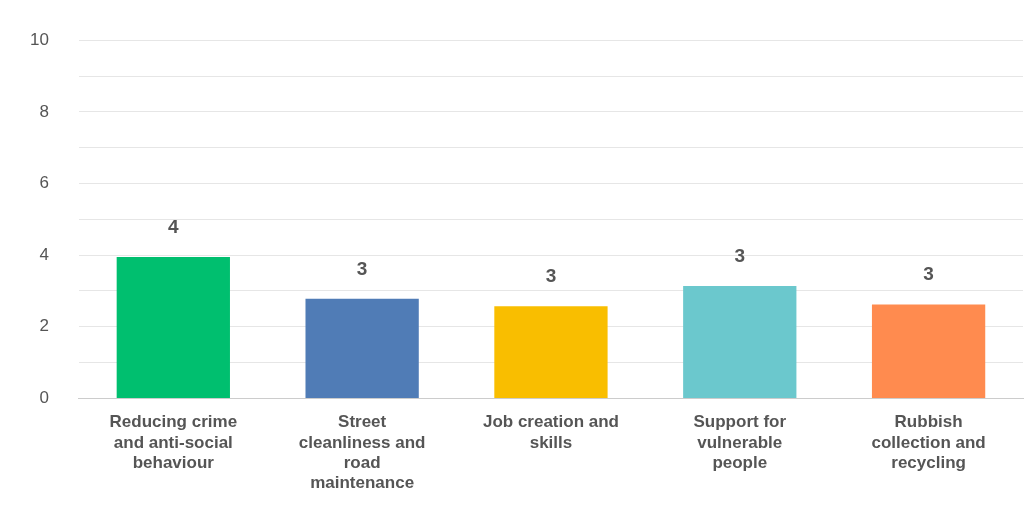  What do you see at coordinates (39, 39) in the screenshot?
I see `y-tick-label: 10` at bounding box center [39, 39].